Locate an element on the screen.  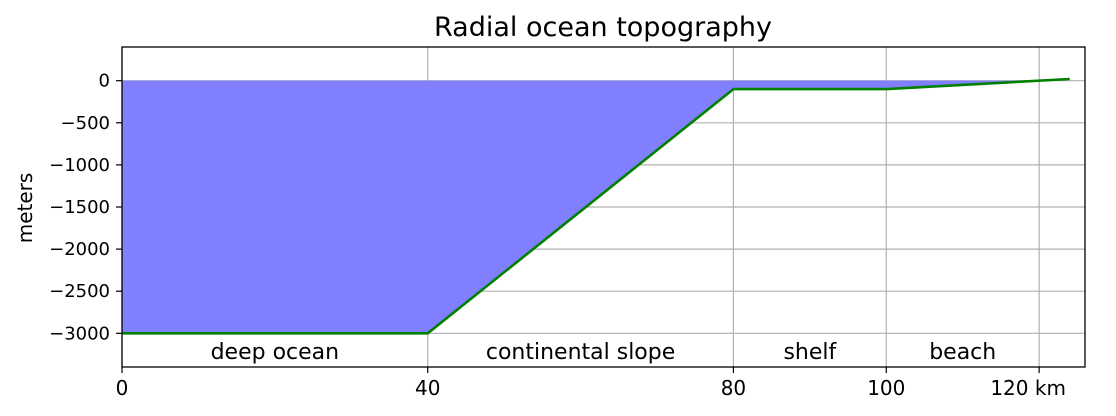
y-tick-label: −2000 is located at coordinates (79, 249).